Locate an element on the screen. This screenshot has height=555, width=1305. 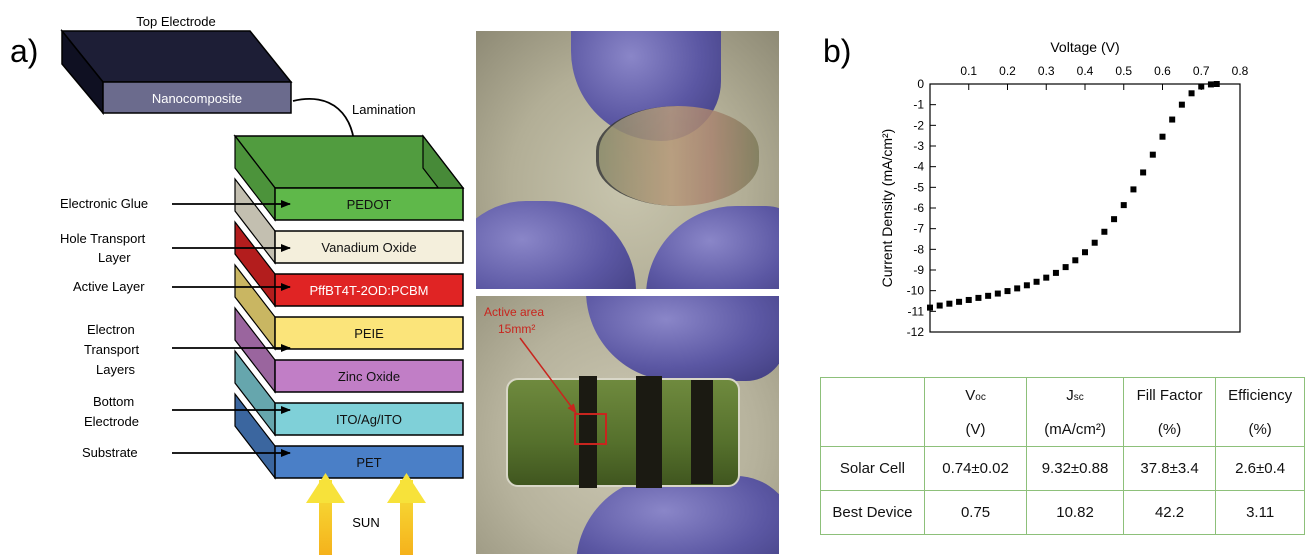
layer-label: Zinc Oxide is located at coordinates (369, 376).